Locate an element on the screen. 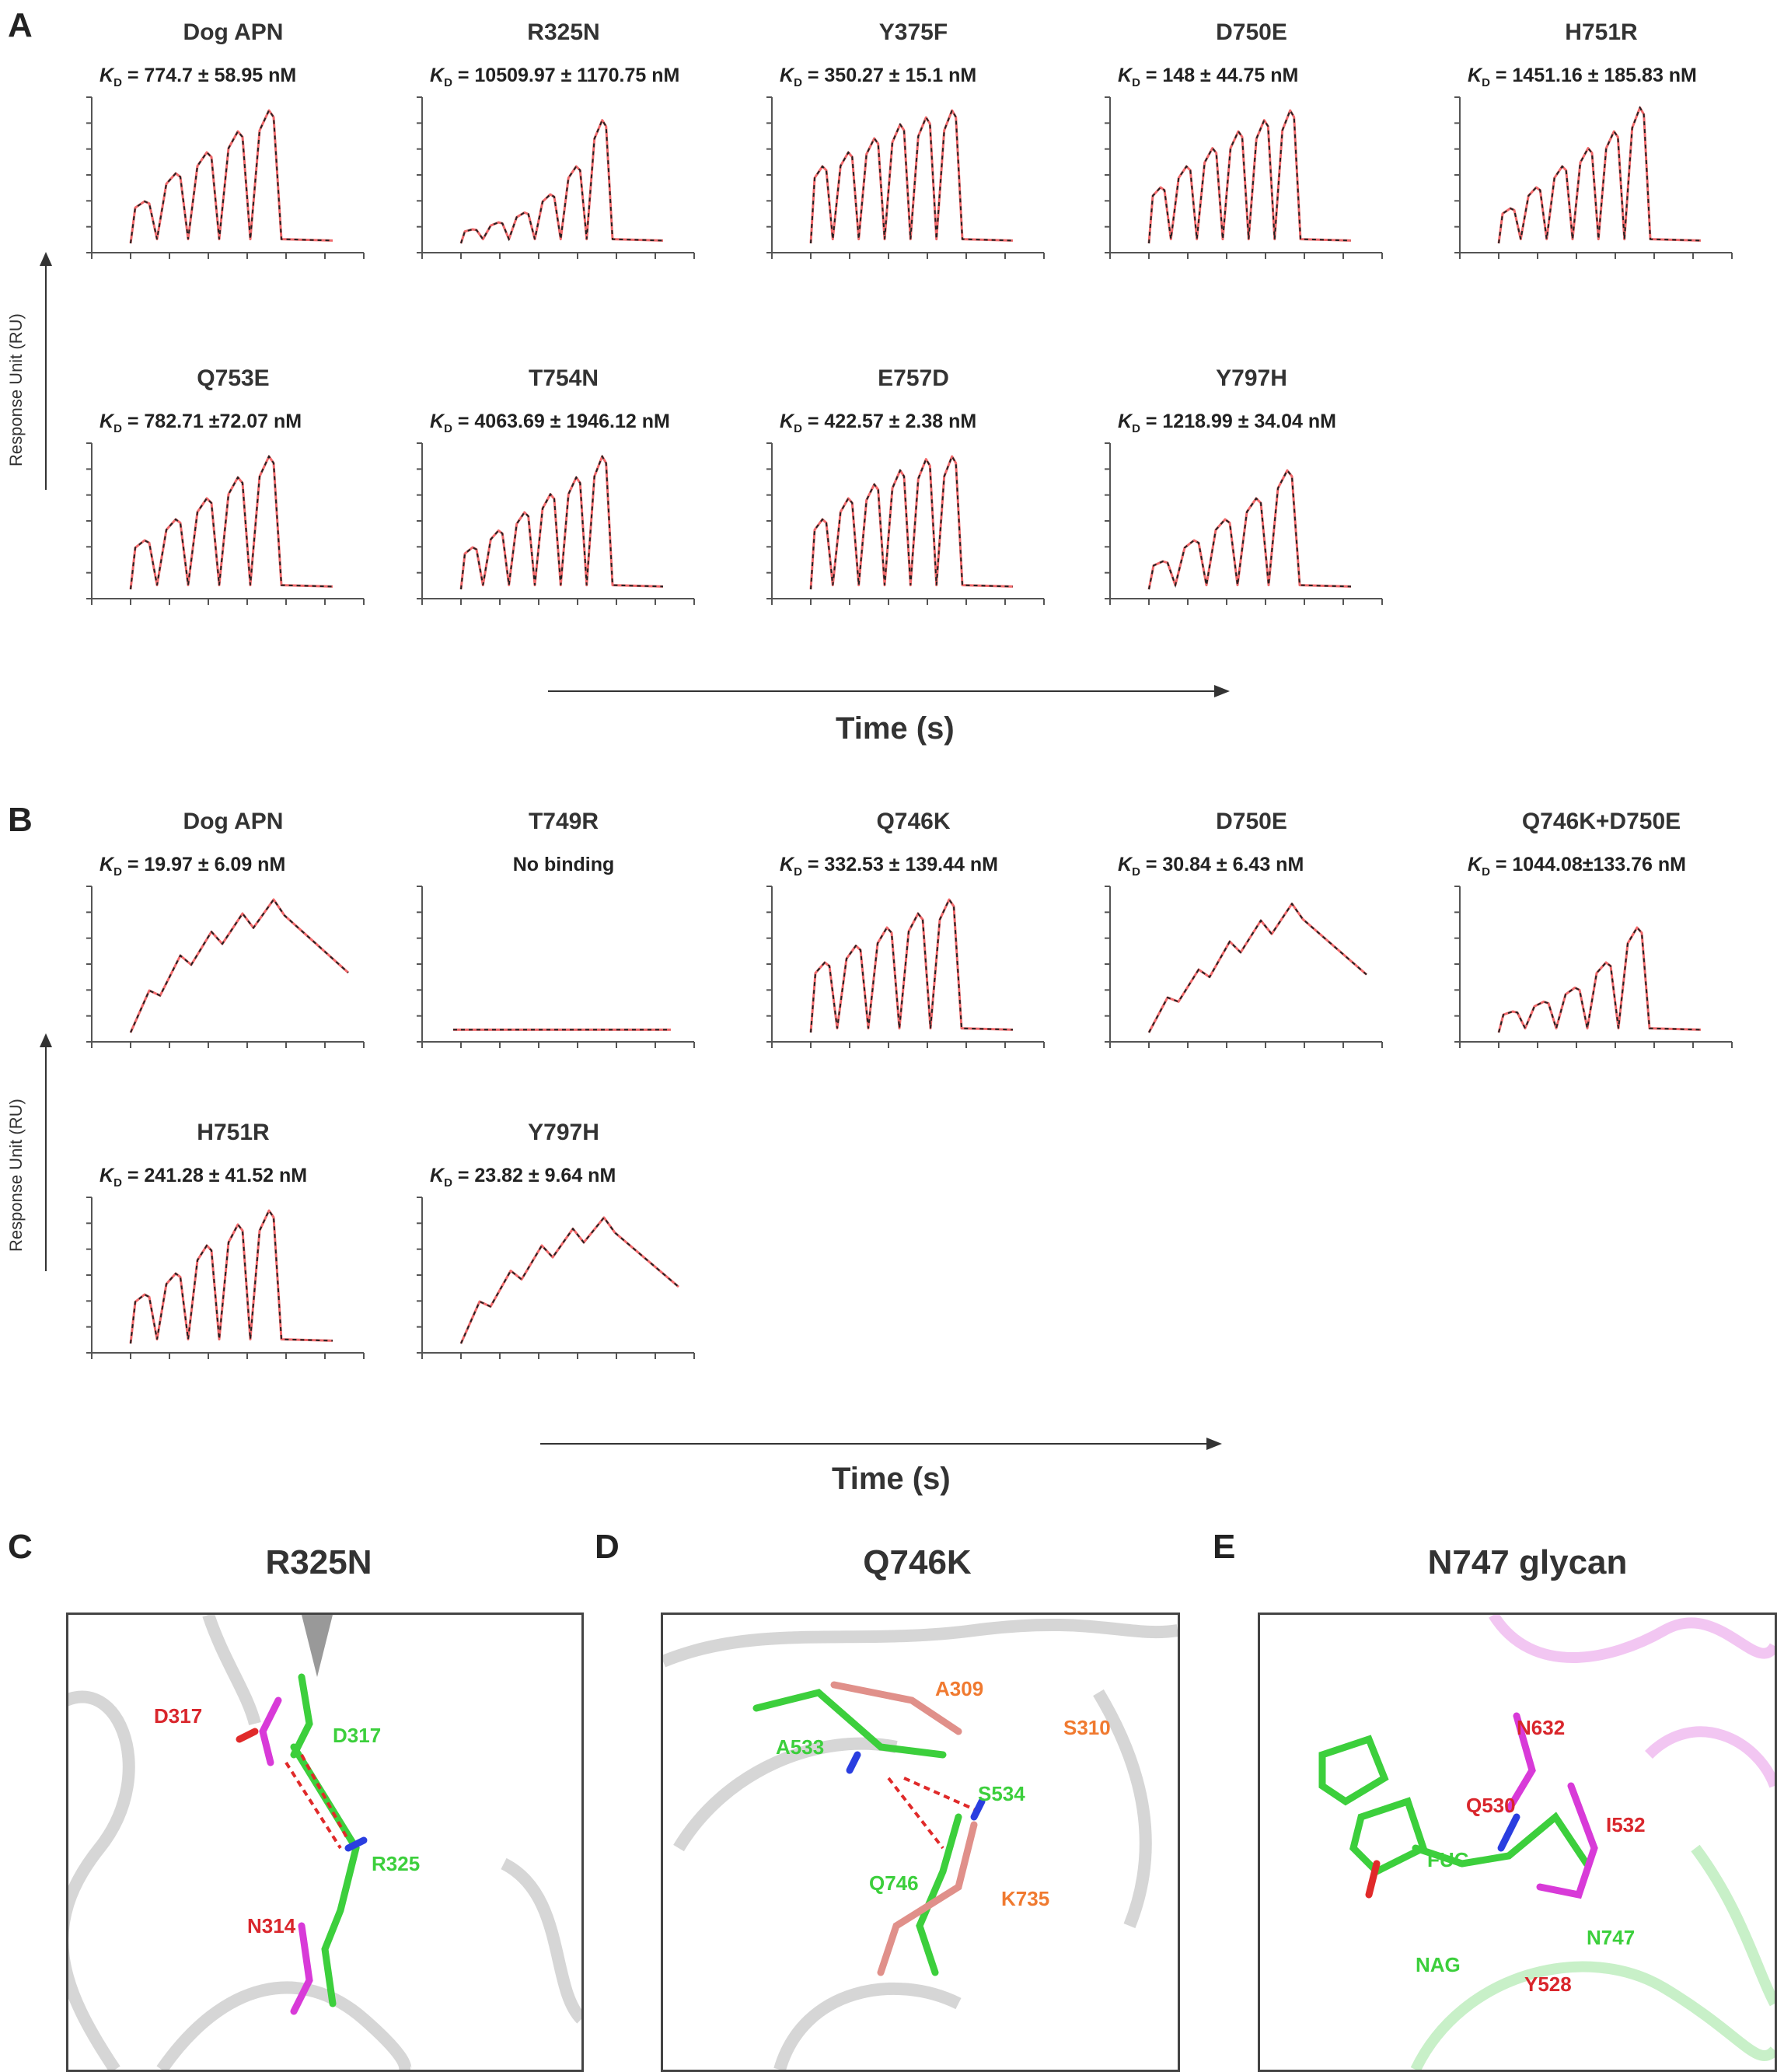 Image resolution: width=1777 pixels, height=2072 pixels. kd-value: No binding is located at coordinates (563, 865).